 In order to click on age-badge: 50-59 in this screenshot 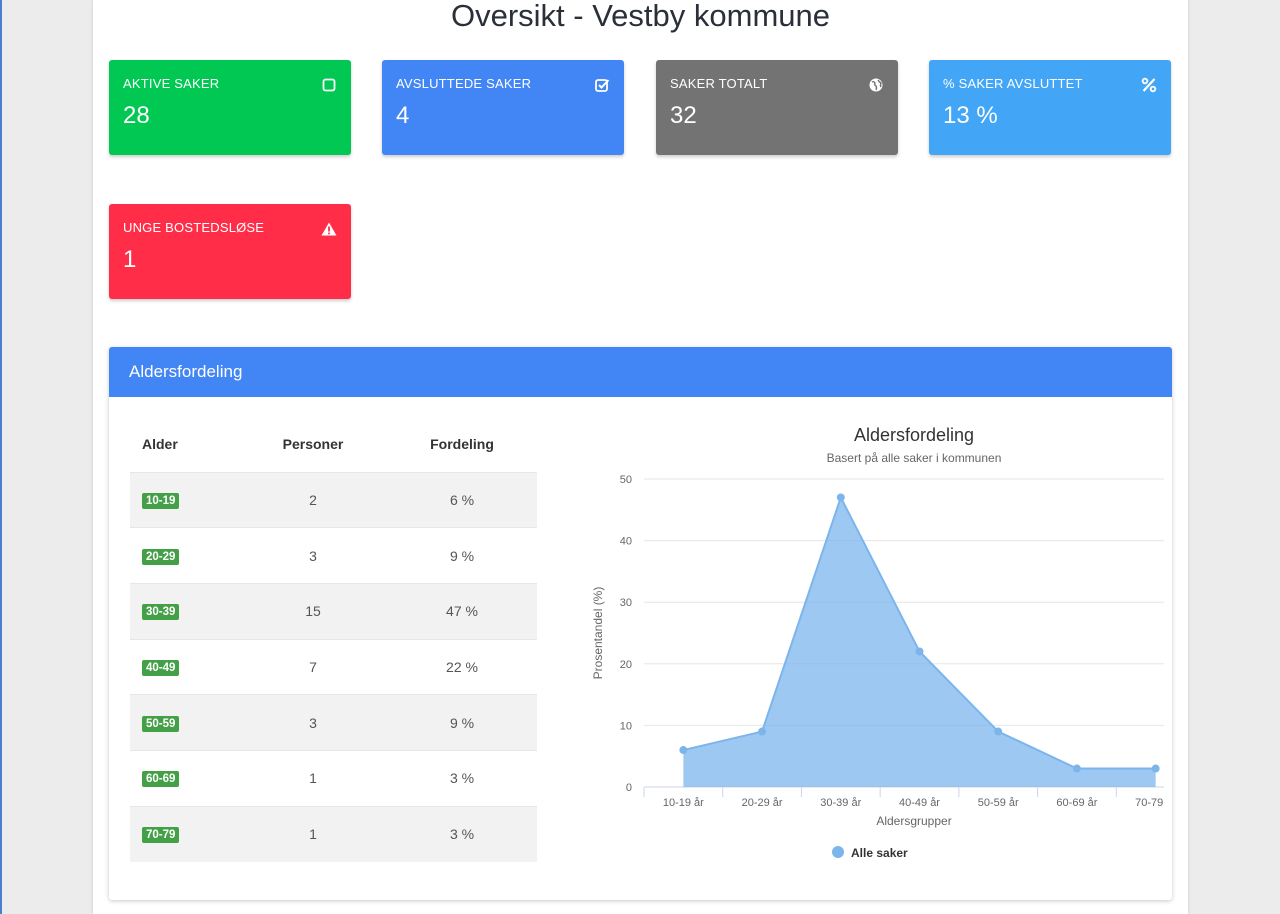, I will do `click(161, 723)`.